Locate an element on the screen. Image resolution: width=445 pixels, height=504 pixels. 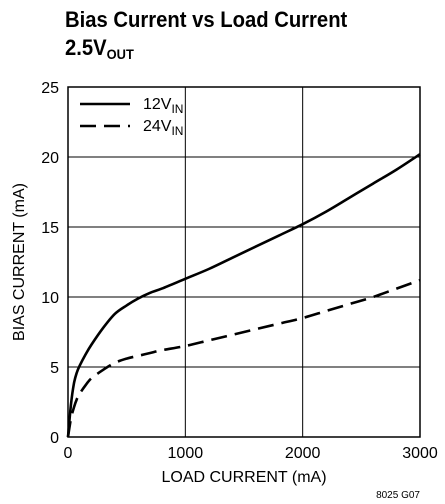
chart-title-line2-sub: OUT is located at coordinates (120, 54).